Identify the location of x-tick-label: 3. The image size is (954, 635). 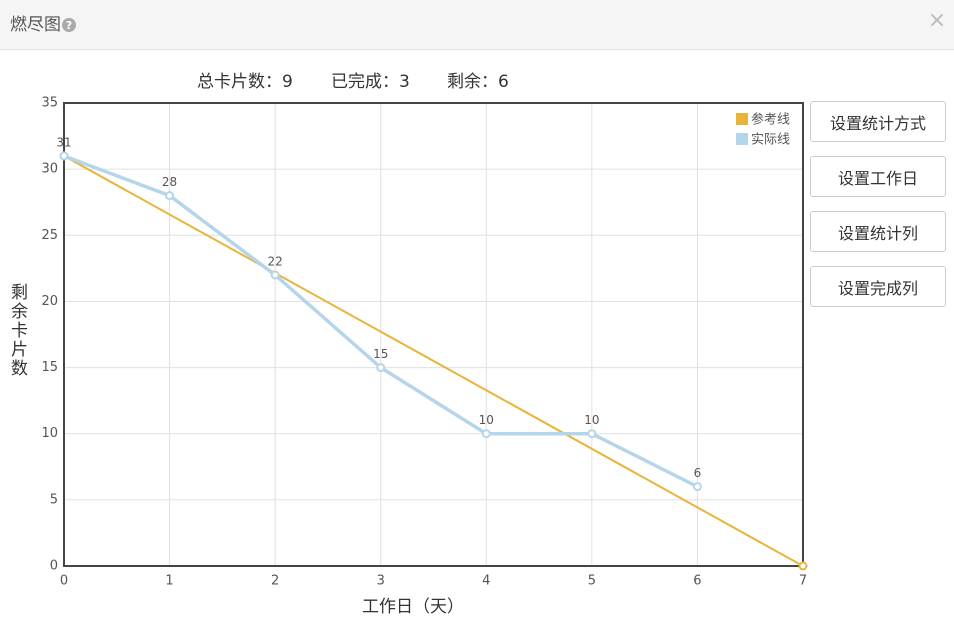
(381, 581).